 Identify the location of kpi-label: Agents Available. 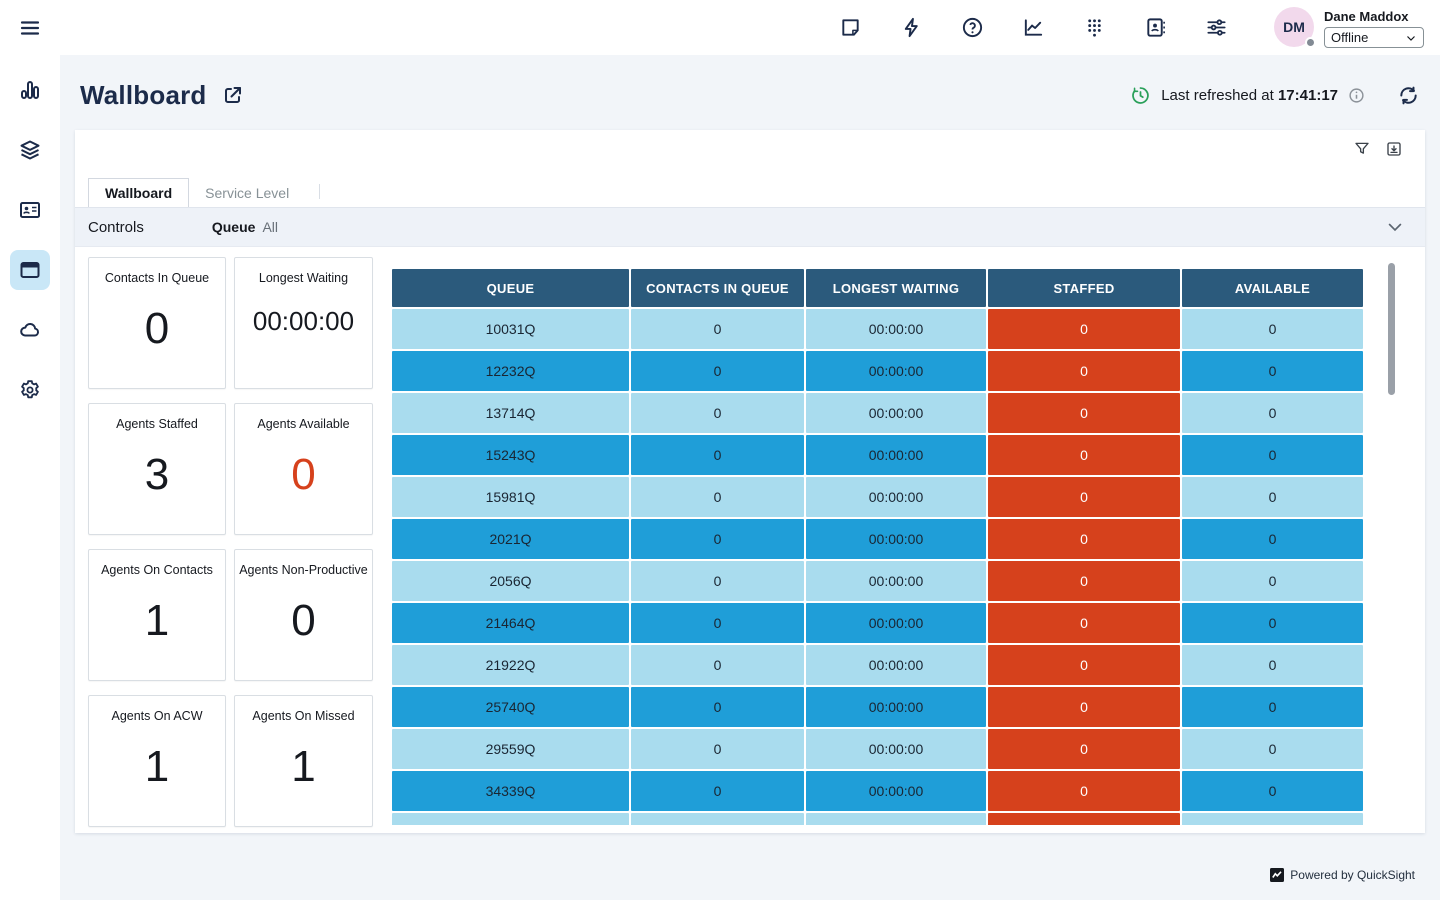
(303, 424).